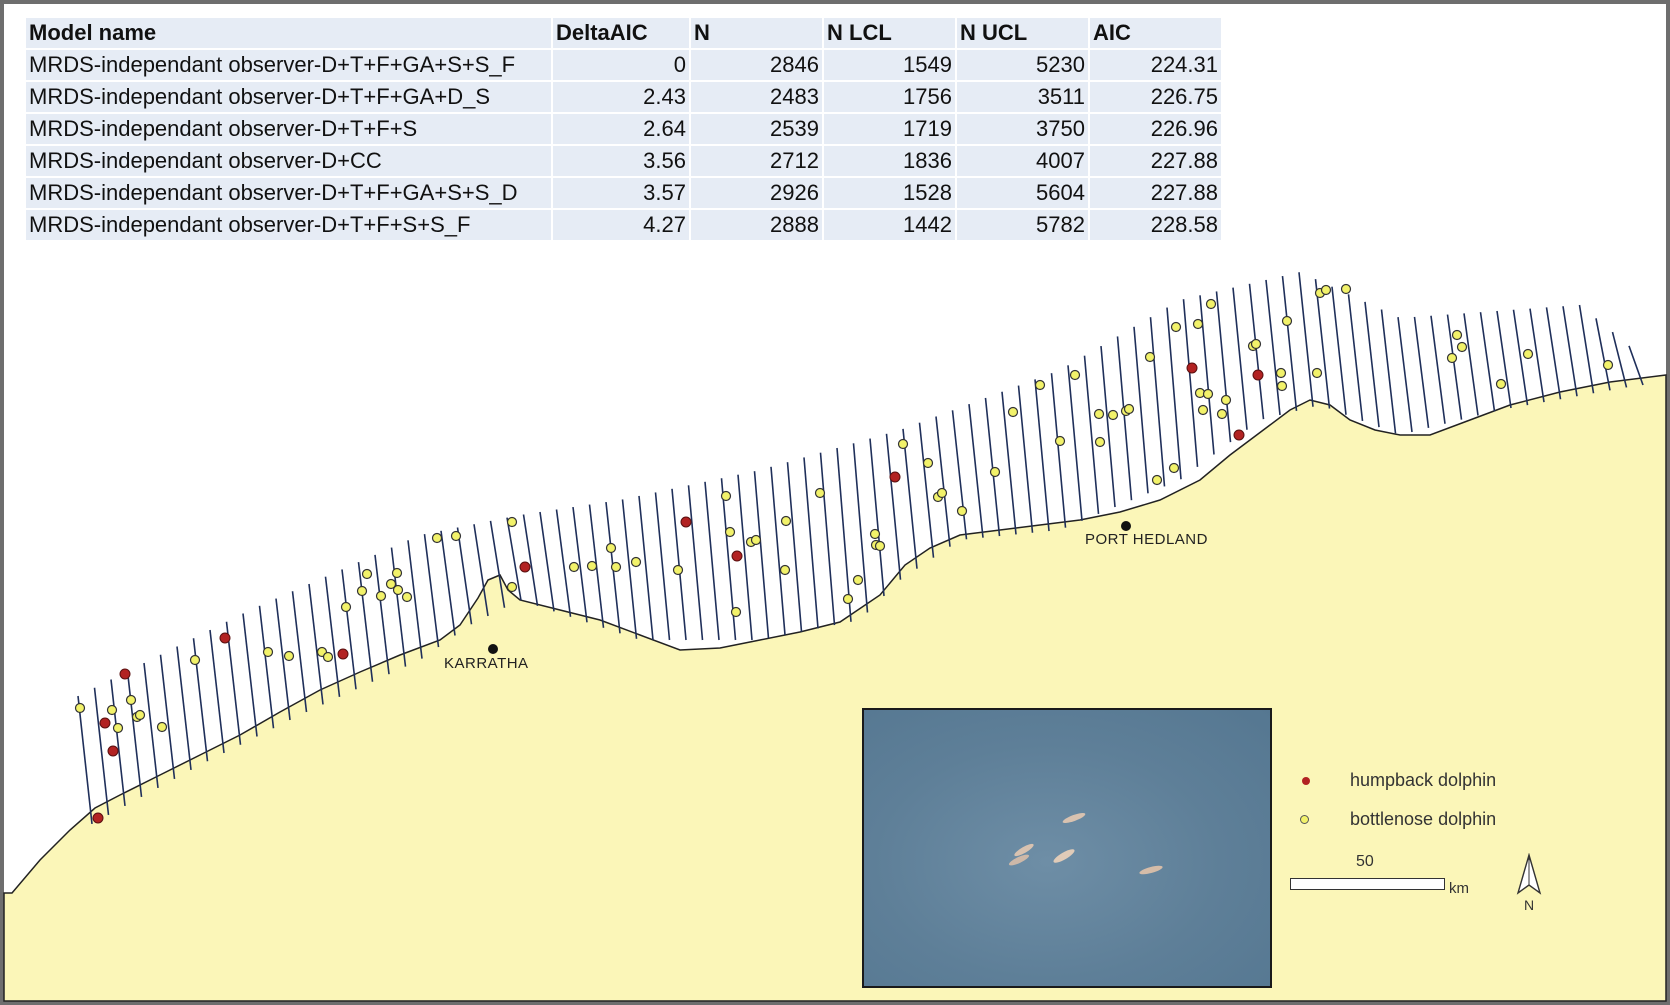 This screenshot has width=1670, height=1005. Describe the element at coordinates (889, 161) in the screenshot. I see `cell-n-lcl: 1836` at that location.